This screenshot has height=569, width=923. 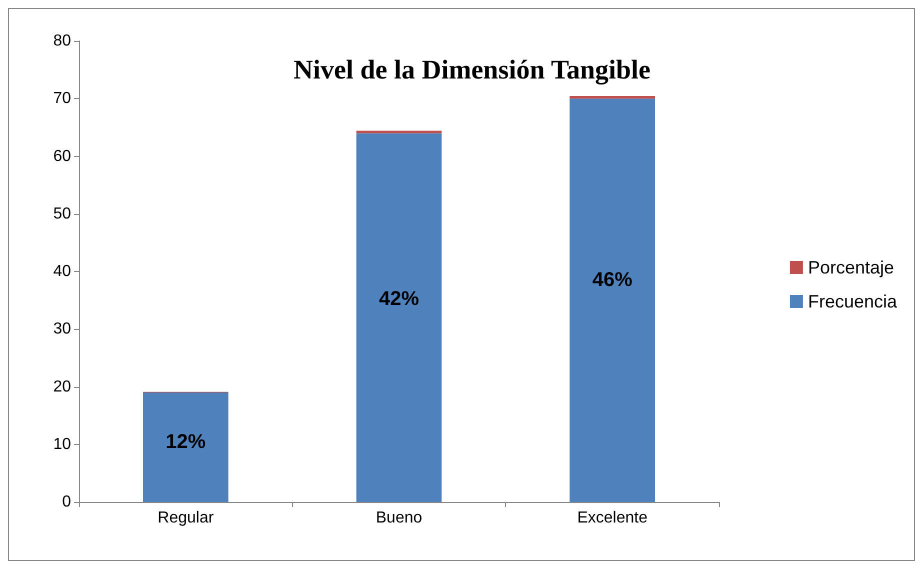 What do you see at coordinates (186, 441) in the screenshot?
I see `annotation: 12%` at bounding box center [186, 441].